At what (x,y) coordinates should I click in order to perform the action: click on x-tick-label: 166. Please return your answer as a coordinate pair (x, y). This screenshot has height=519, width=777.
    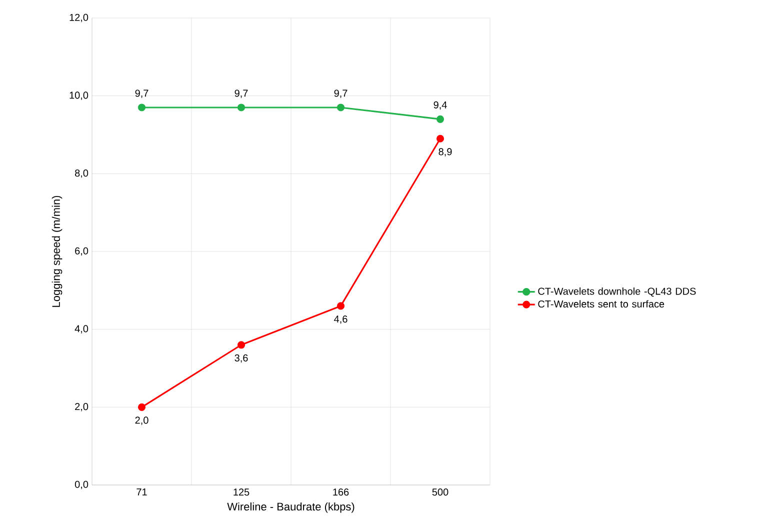
    Looking at the image, I should click on (341, 492).